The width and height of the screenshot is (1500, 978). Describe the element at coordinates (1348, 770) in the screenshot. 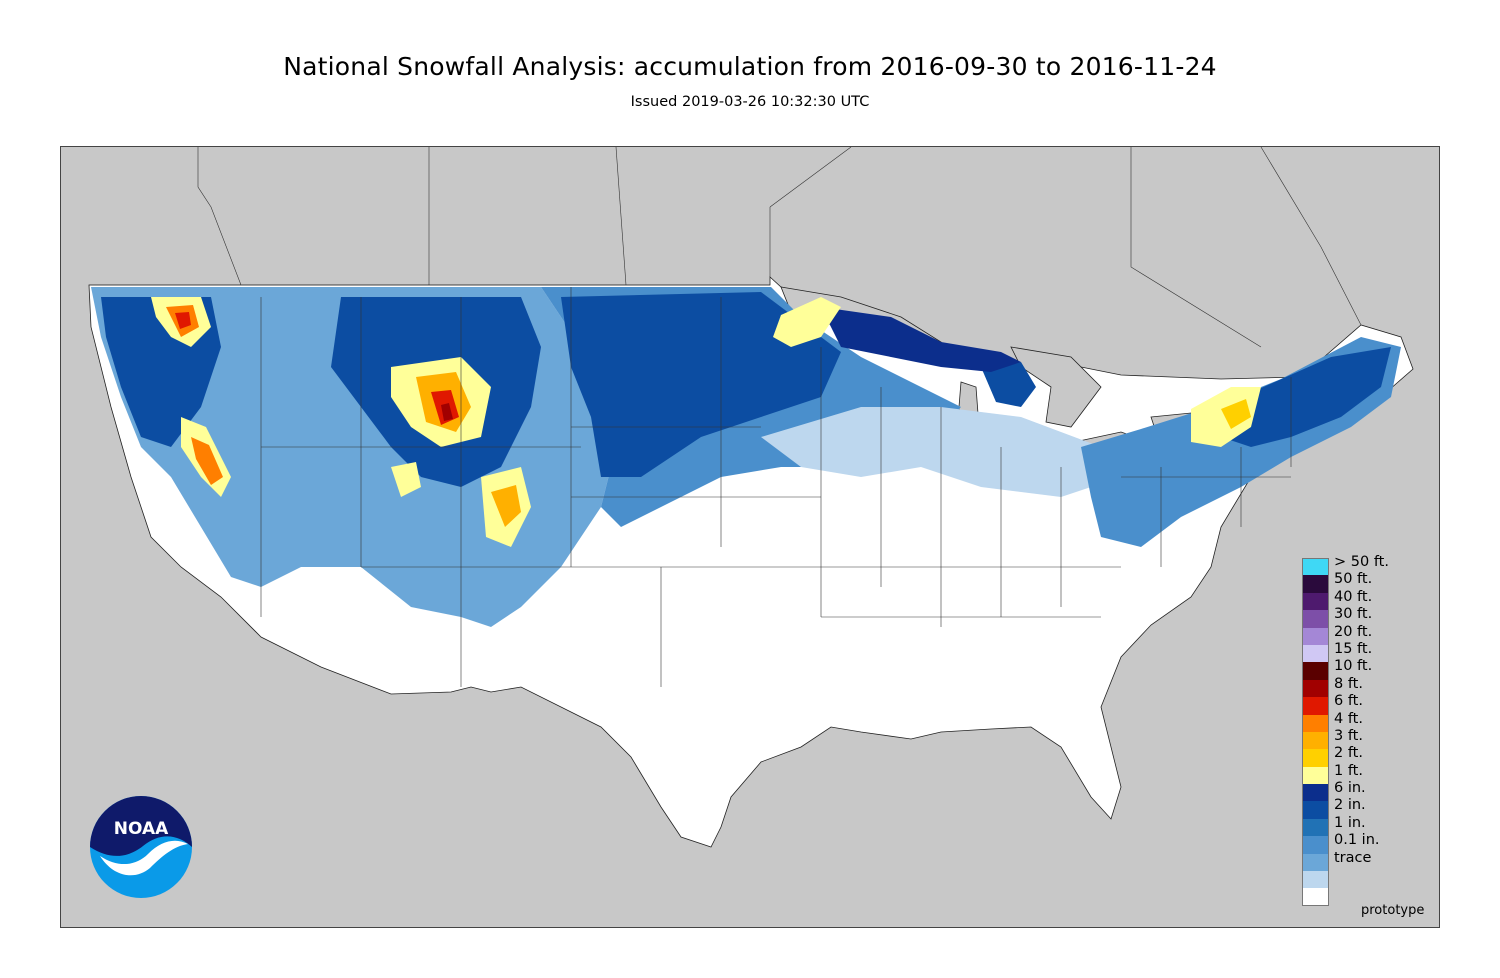

I see `legend-label: 1 ft.` at that location.